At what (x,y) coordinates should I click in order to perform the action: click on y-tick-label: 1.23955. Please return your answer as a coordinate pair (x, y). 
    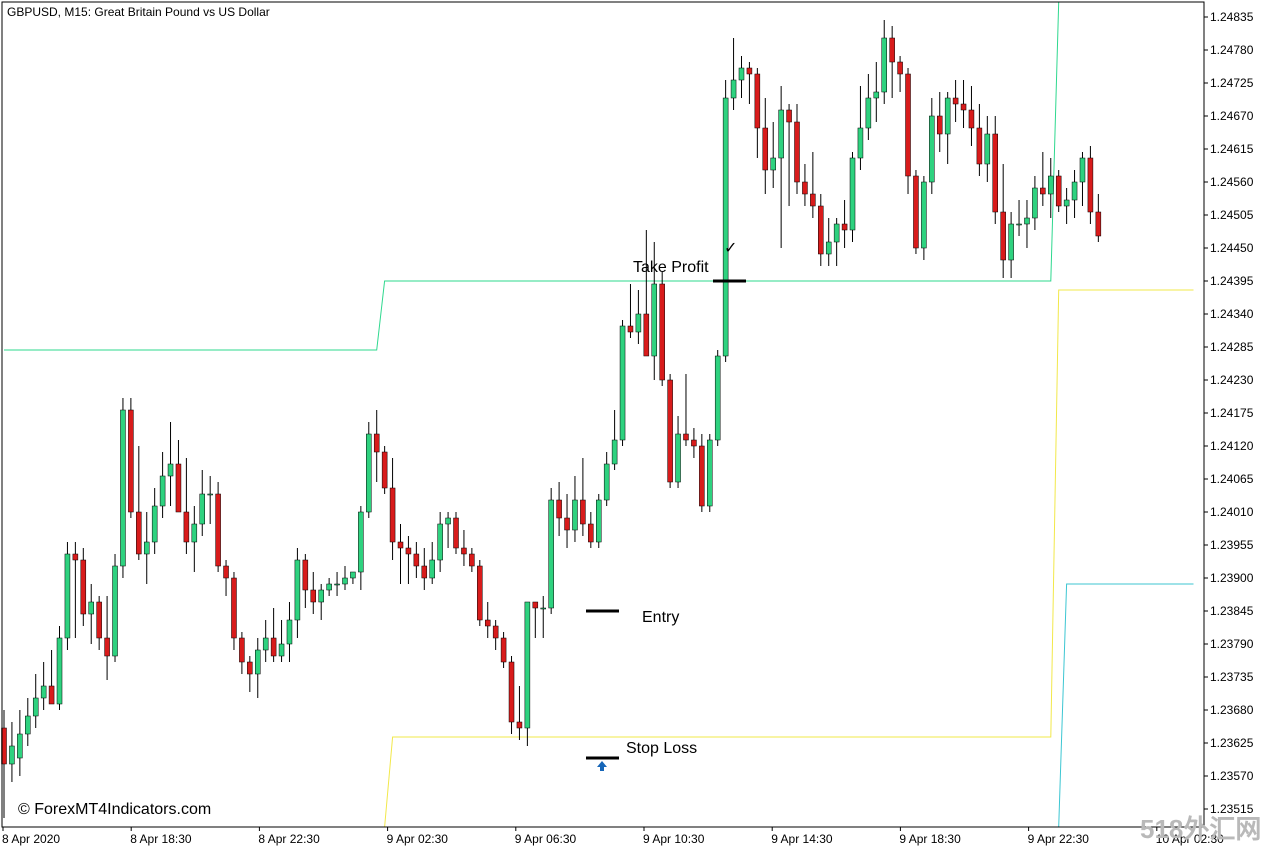
    Looking at the image, I should click on (1232, 545).